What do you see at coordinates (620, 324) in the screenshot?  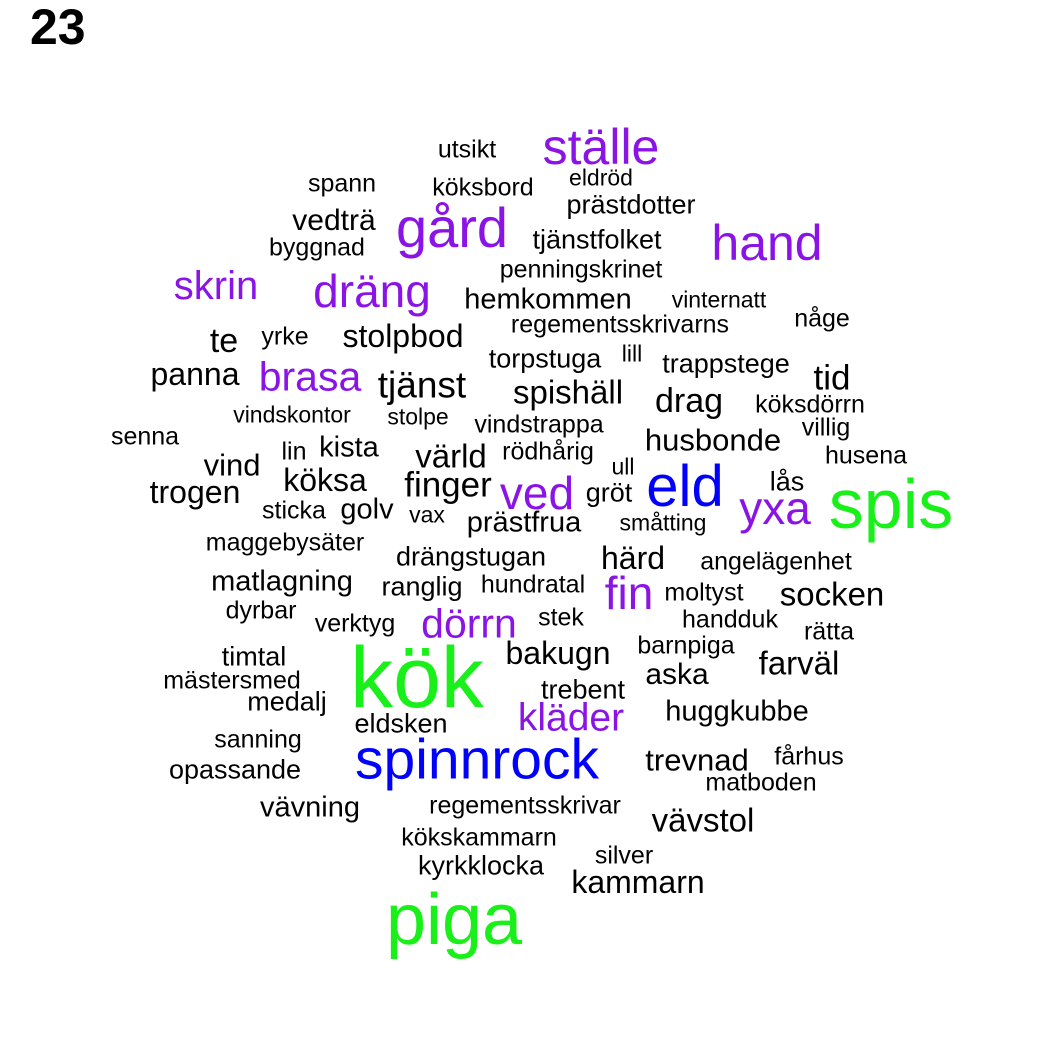 I see `word-regementsskrivarns: regementsskrivarns` at bounding box center [620, 324].